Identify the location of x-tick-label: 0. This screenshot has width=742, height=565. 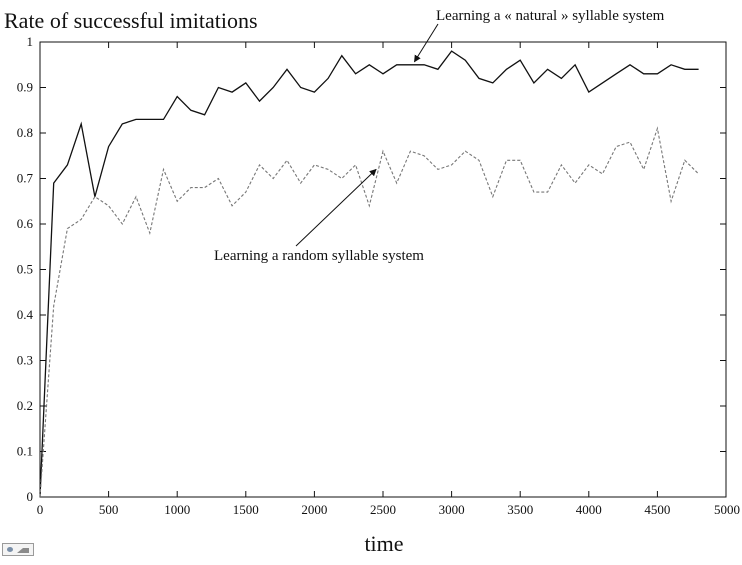
(40, 509).